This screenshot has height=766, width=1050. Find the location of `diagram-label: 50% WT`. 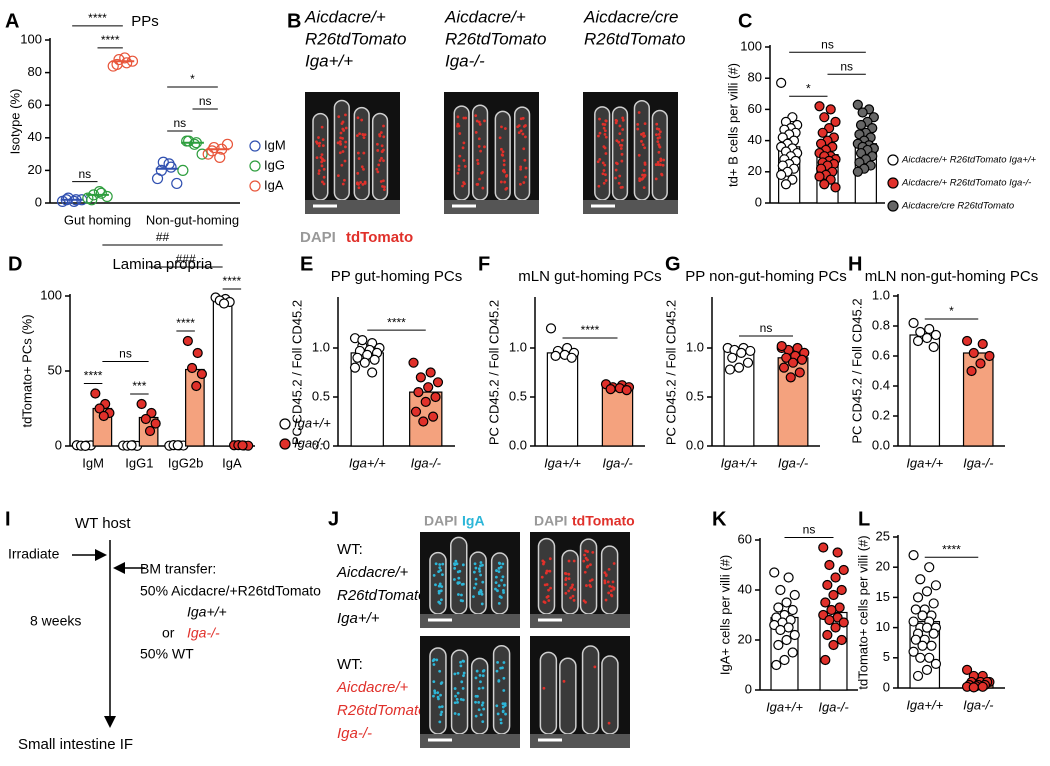

diagram-label: 50% WT is located at coordinates (167, 654).